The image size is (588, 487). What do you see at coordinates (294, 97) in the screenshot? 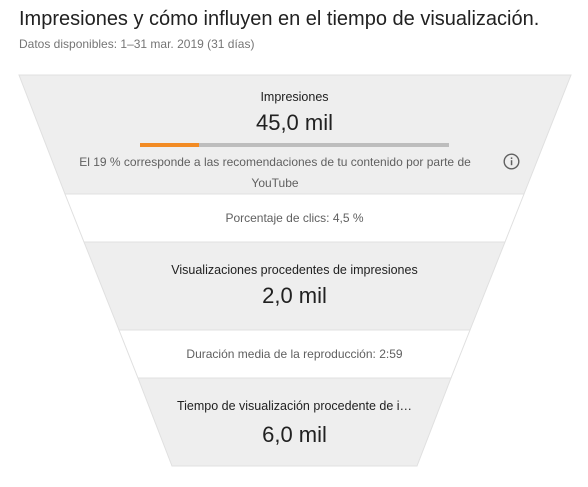
I see `impressions-label: Impresiones` at bounding box center [294, 97].